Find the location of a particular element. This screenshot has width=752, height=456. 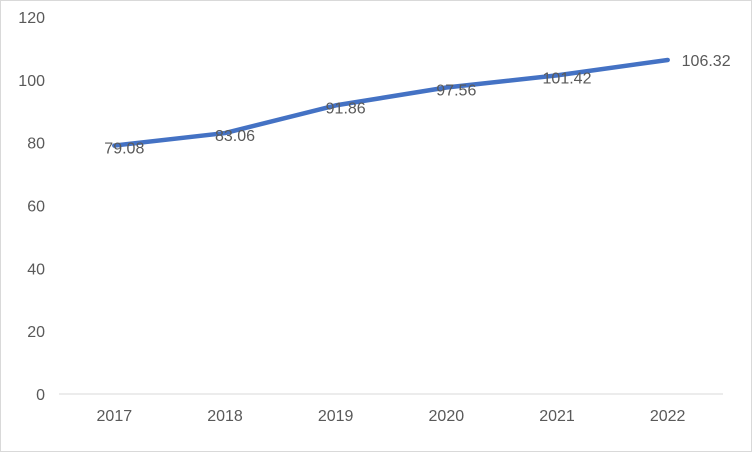

y-tick-label: 60 is located at coordinates (36, 207).